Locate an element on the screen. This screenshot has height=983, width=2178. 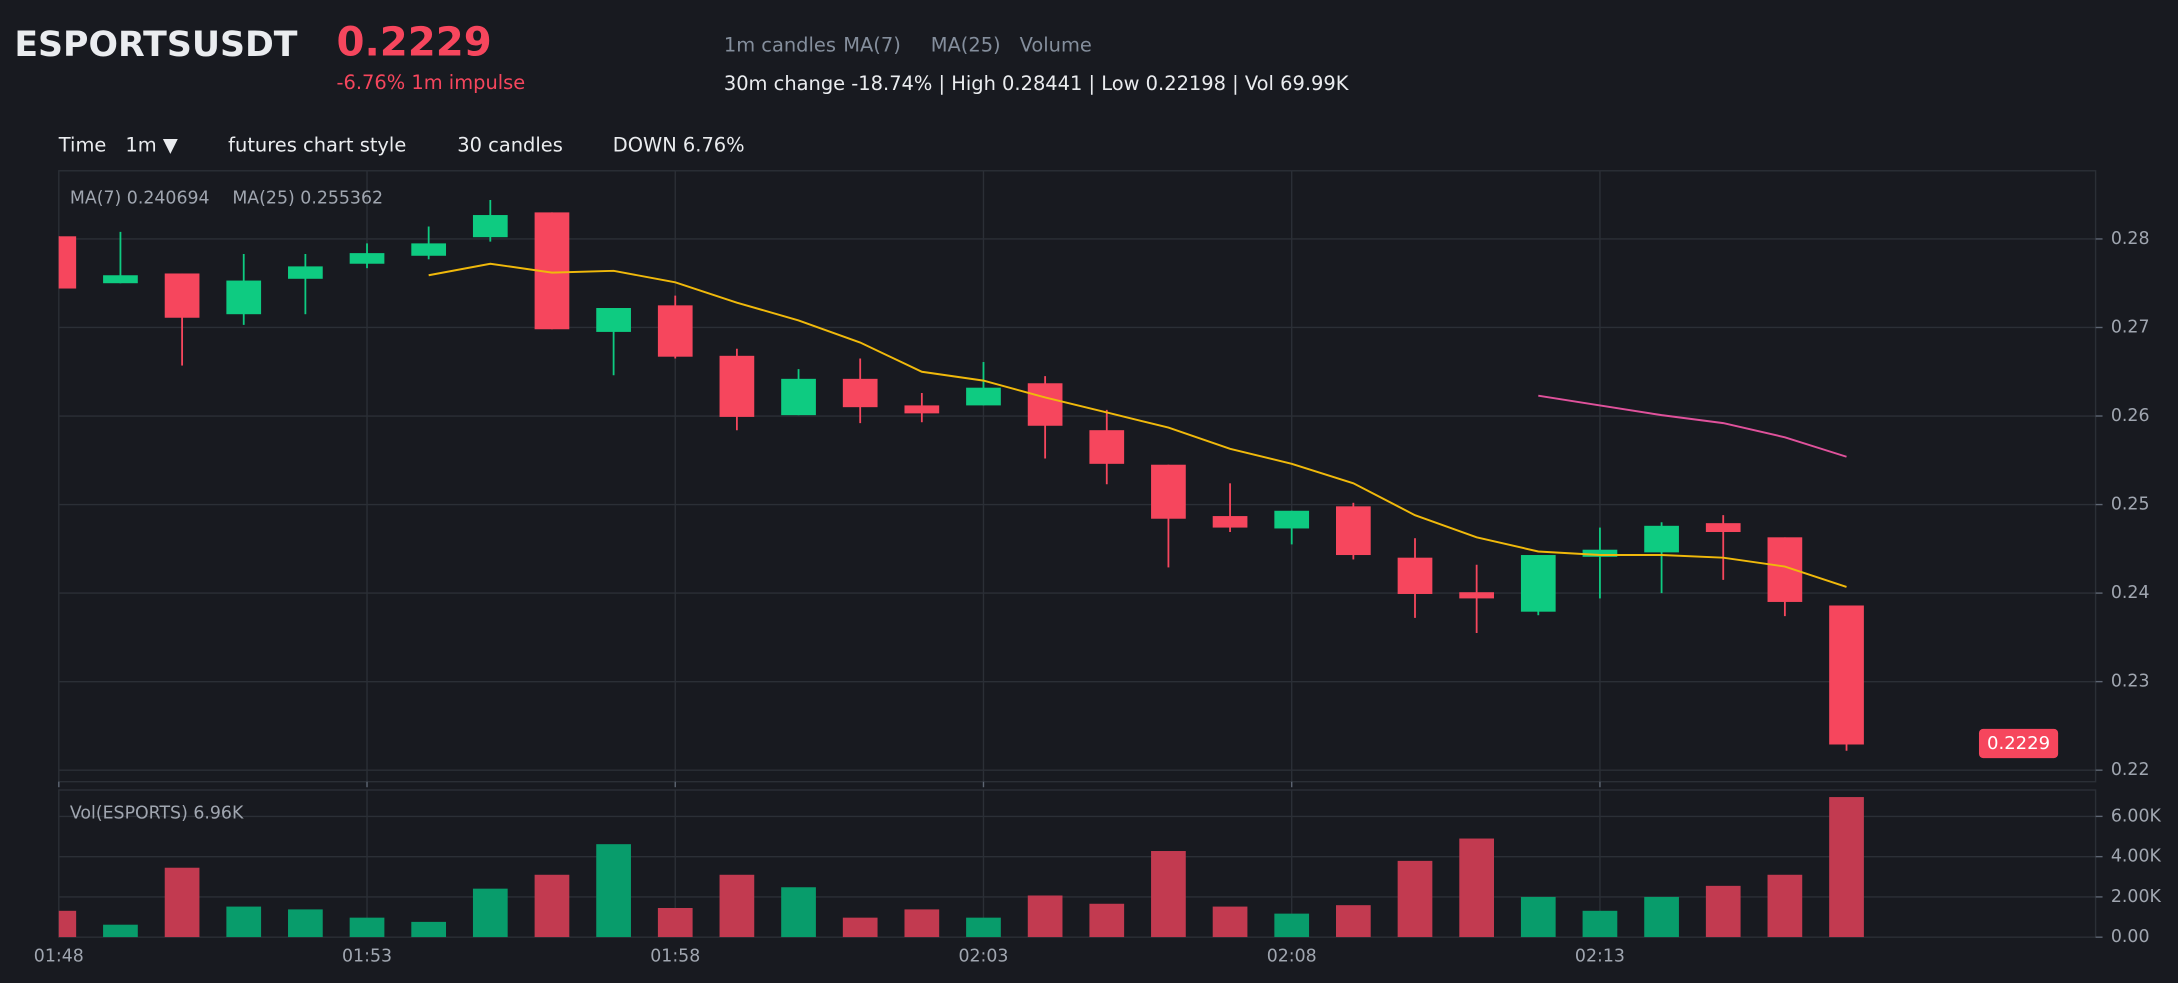
y-tick-label: 4.00K is located at coordinates (2136, 857).